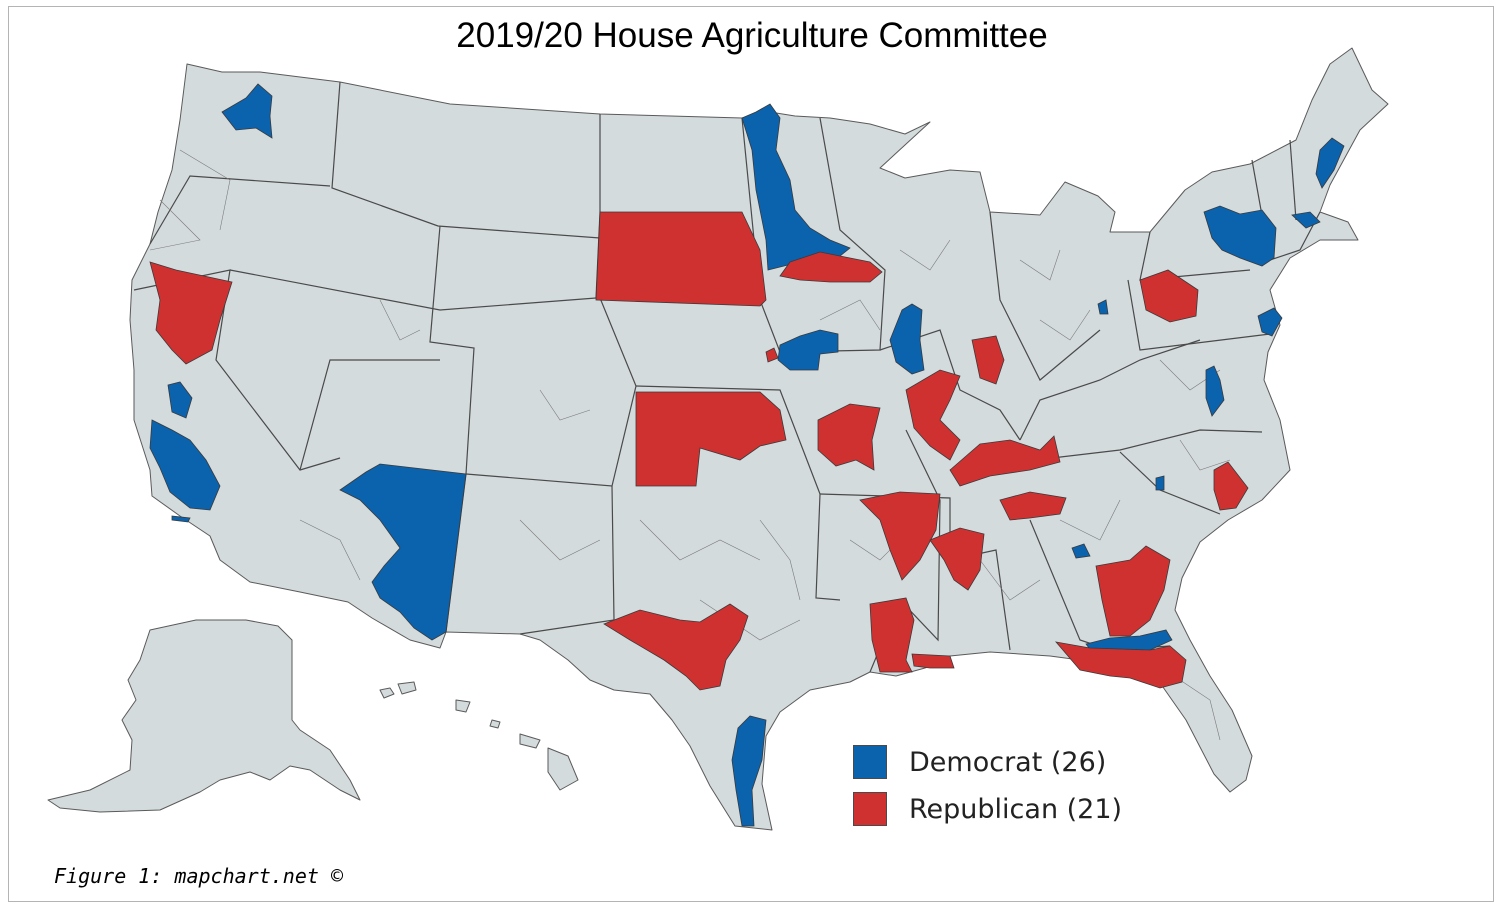 The height and width of the screenshot is (910, 1504). What do you see at coordinates (198, 876) in the screenshot?
I see `figure-caption: Figure 1: mapchart.net ©` at bounding box center [198, 876].